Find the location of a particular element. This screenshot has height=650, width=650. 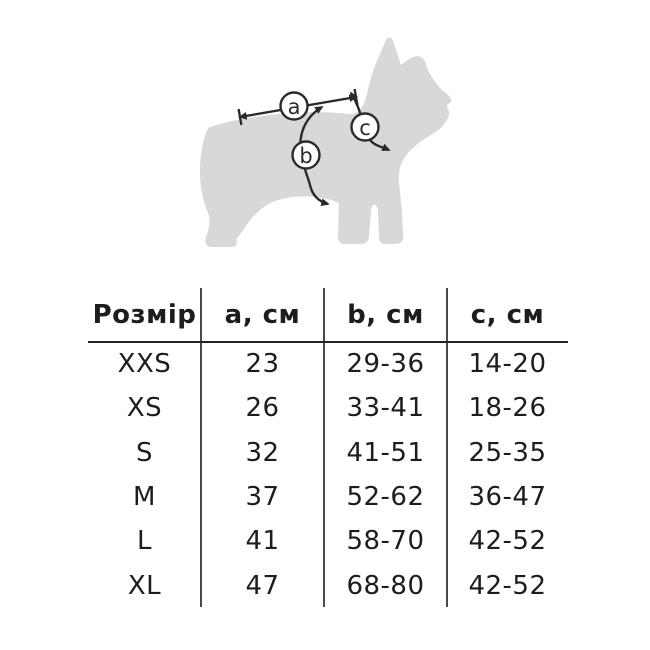

header-divider is located at coordinates (328, 342).